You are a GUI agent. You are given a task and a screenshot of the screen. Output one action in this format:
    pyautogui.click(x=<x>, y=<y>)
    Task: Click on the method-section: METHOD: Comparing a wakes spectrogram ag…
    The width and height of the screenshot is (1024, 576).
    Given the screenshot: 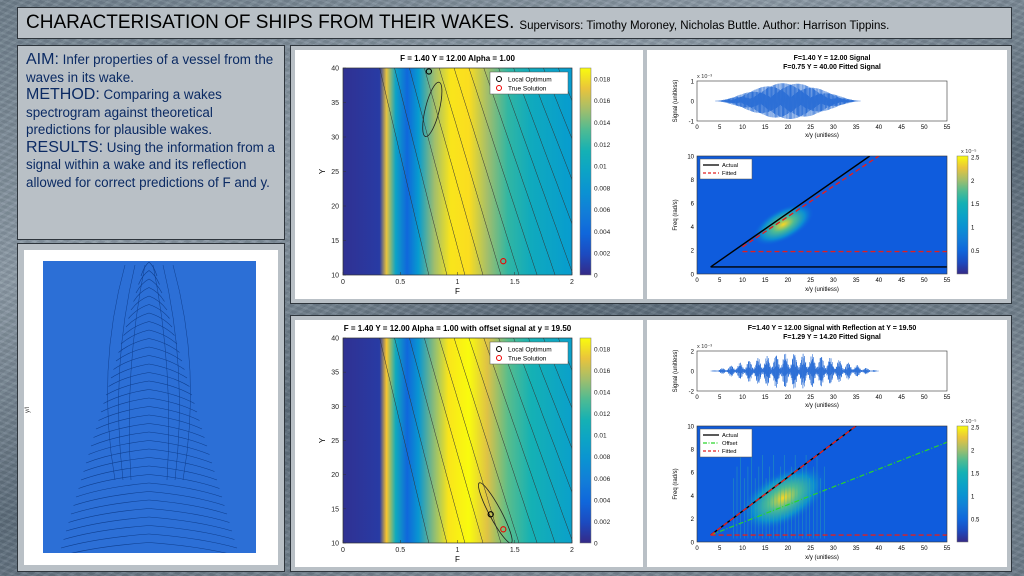 What is the action you would take?
    pyautogui.click(x=151, y=112)
    